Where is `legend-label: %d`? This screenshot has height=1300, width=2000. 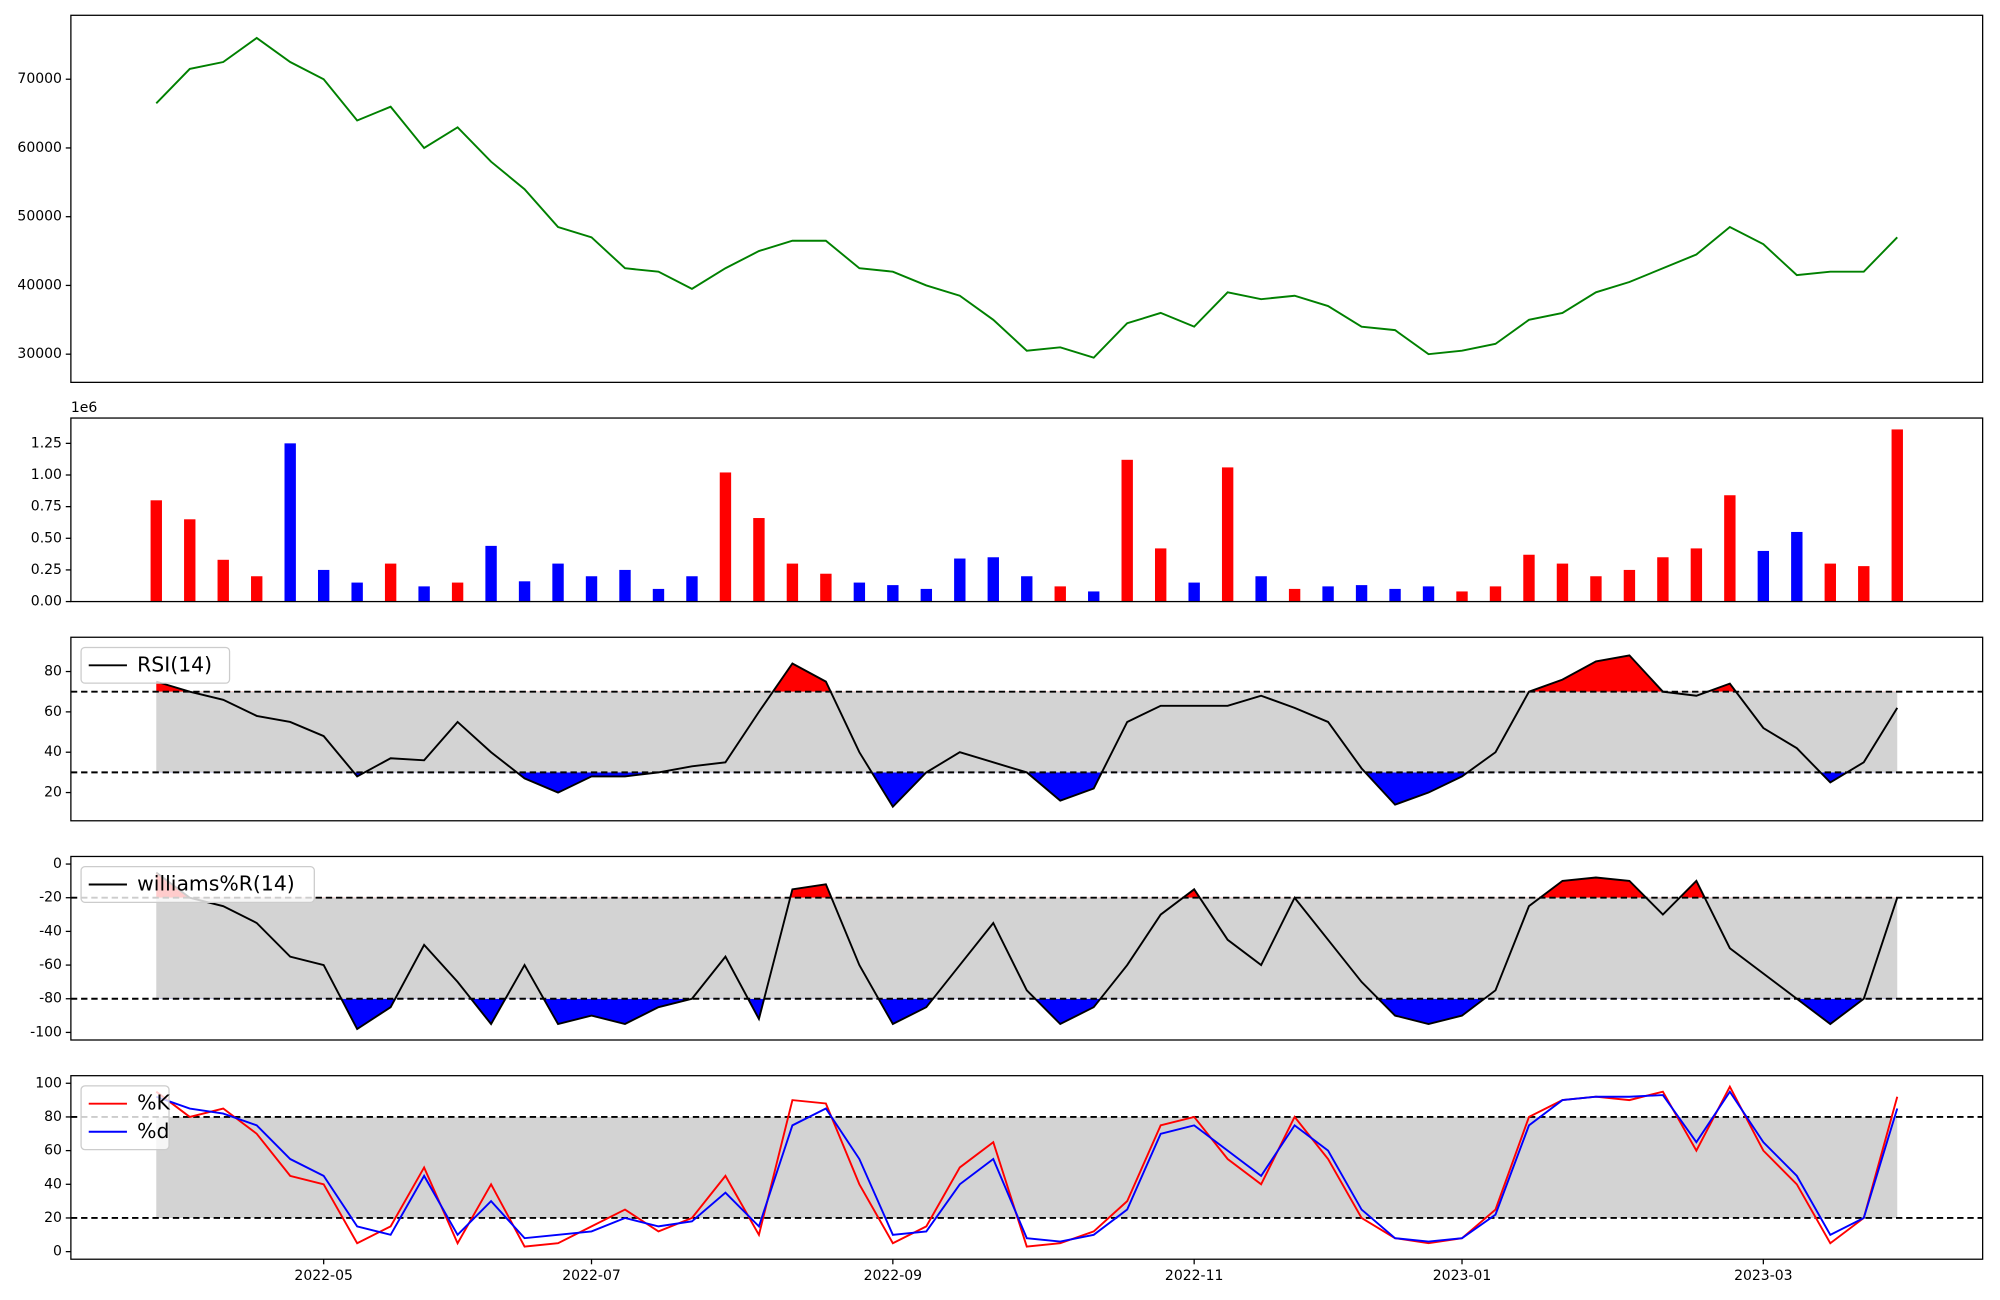
legend-label: %d is located at coordinates (153, 1131).